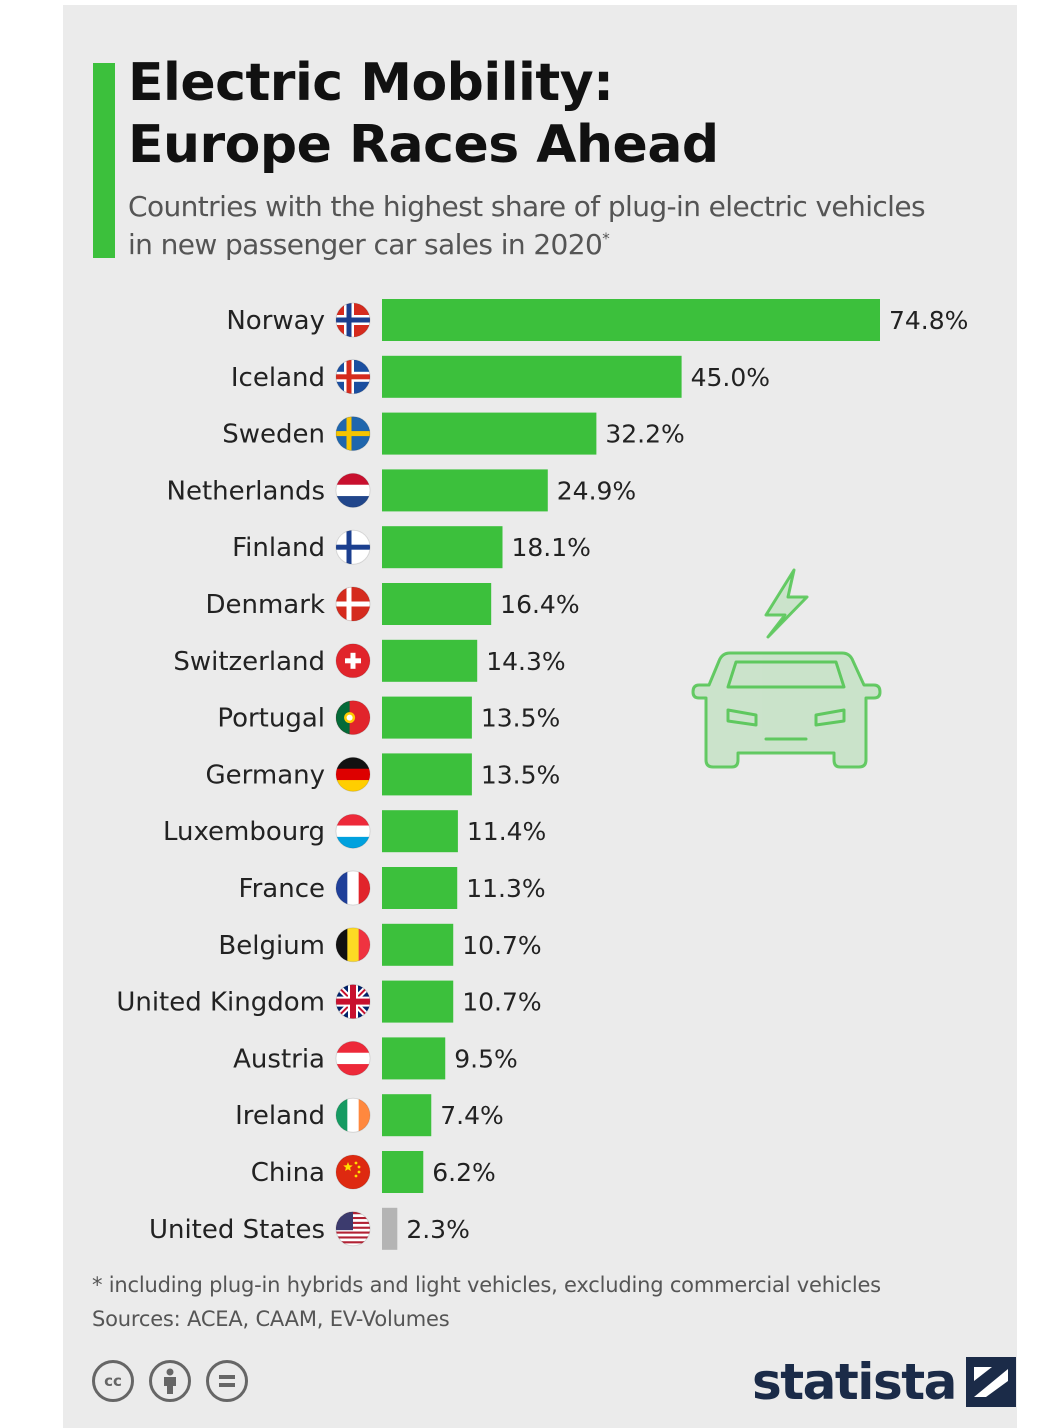 Image resolution: width=1046 pixels, height=1428 pixels. Describe the element at coordinates (244, 832) in the screenshot. I see `country-label: Luxembourg` at that location.